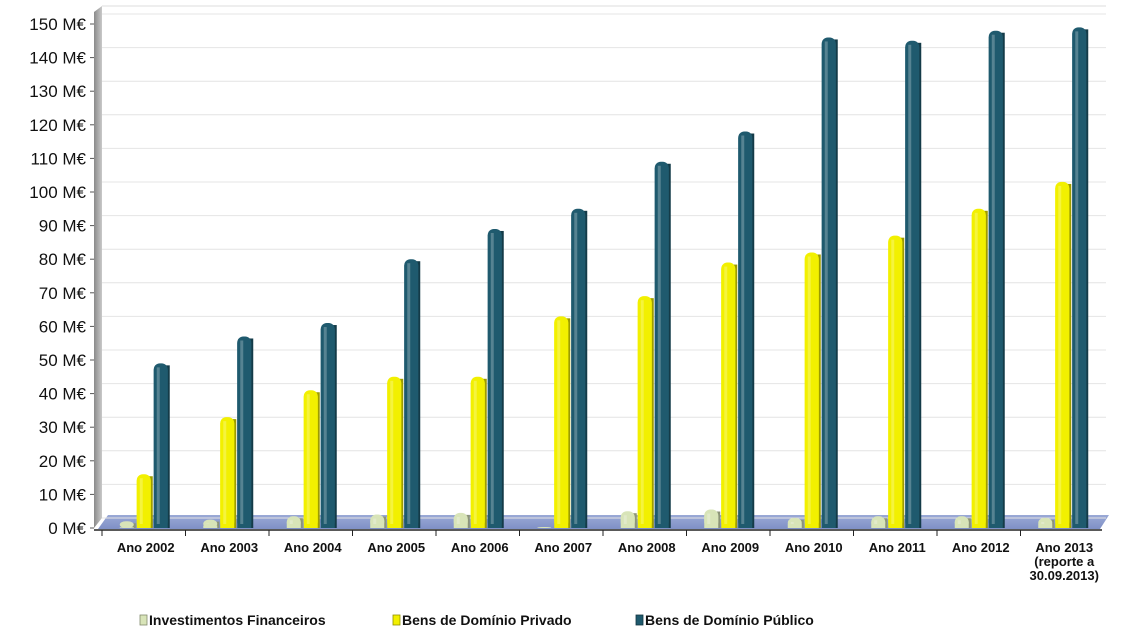 The height and width of the screenshot is (639, 1121). I want to click on legend-label: Investimentos Financeiros, so click(237, 620).